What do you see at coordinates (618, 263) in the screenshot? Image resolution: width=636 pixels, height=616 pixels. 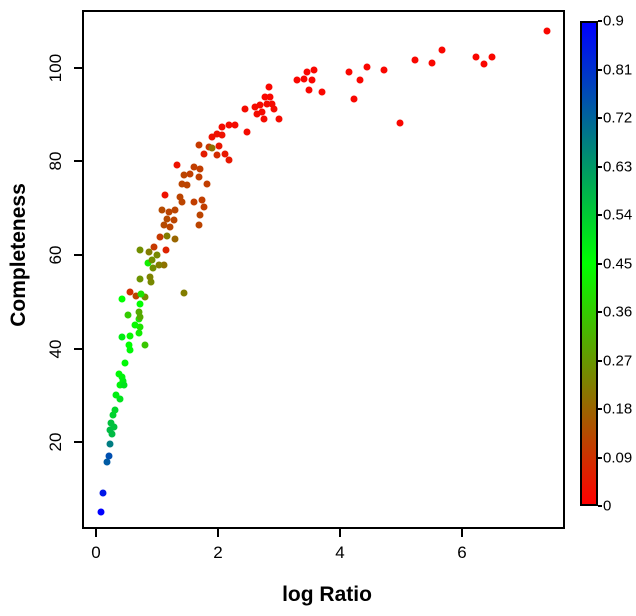 I see `colorbar-tick-label: 0.45` at bounding box center [618, 263].